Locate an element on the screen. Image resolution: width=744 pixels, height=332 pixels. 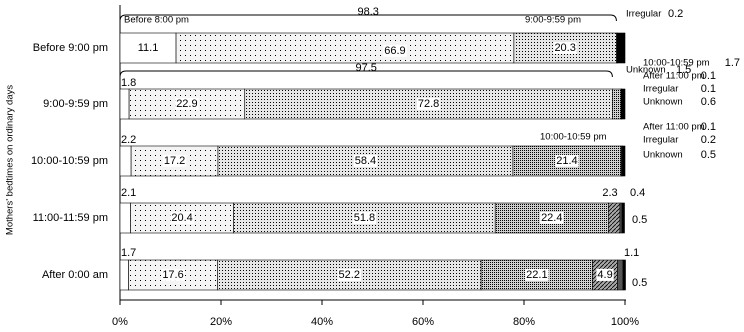
value-label: 17.2 is located at coordinates (174, 161).